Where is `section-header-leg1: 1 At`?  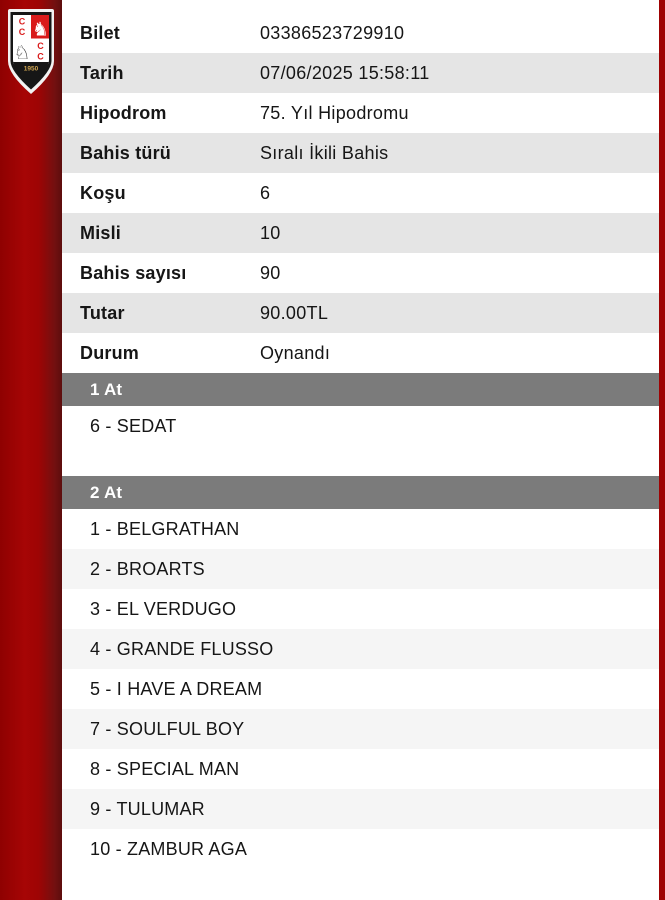 section-header-leg1: 1 At is located at coordinates (360, 389).